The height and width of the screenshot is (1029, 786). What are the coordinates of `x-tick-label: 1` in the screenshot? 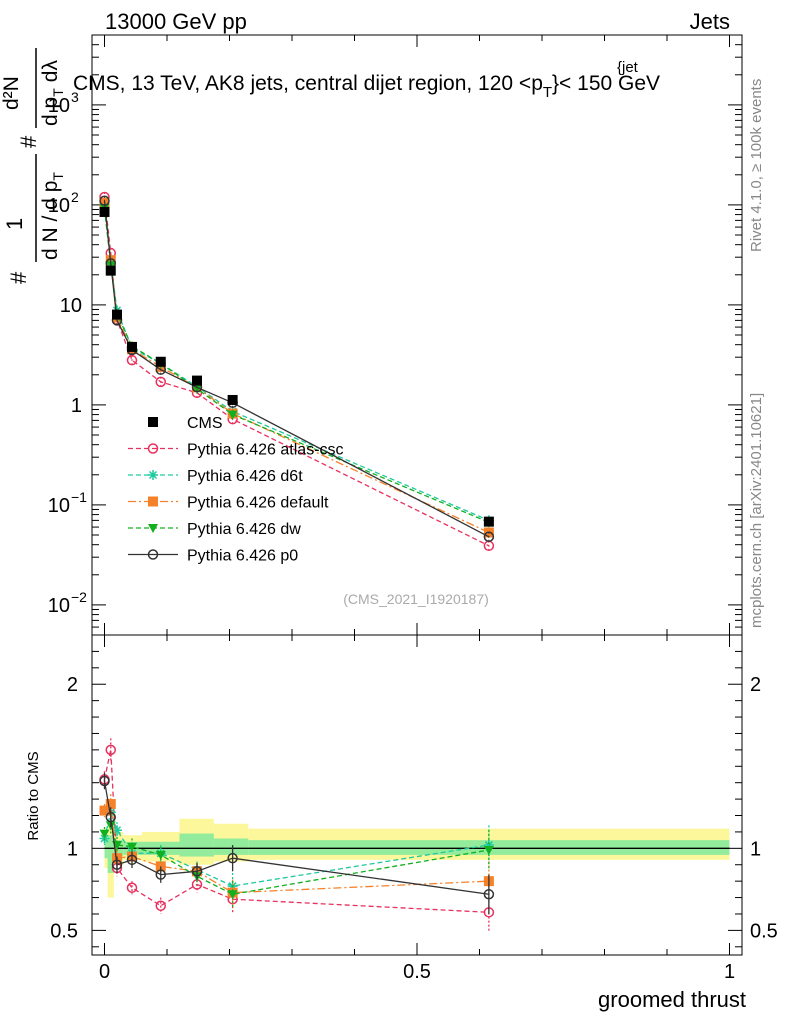 It's located at (729, 972).